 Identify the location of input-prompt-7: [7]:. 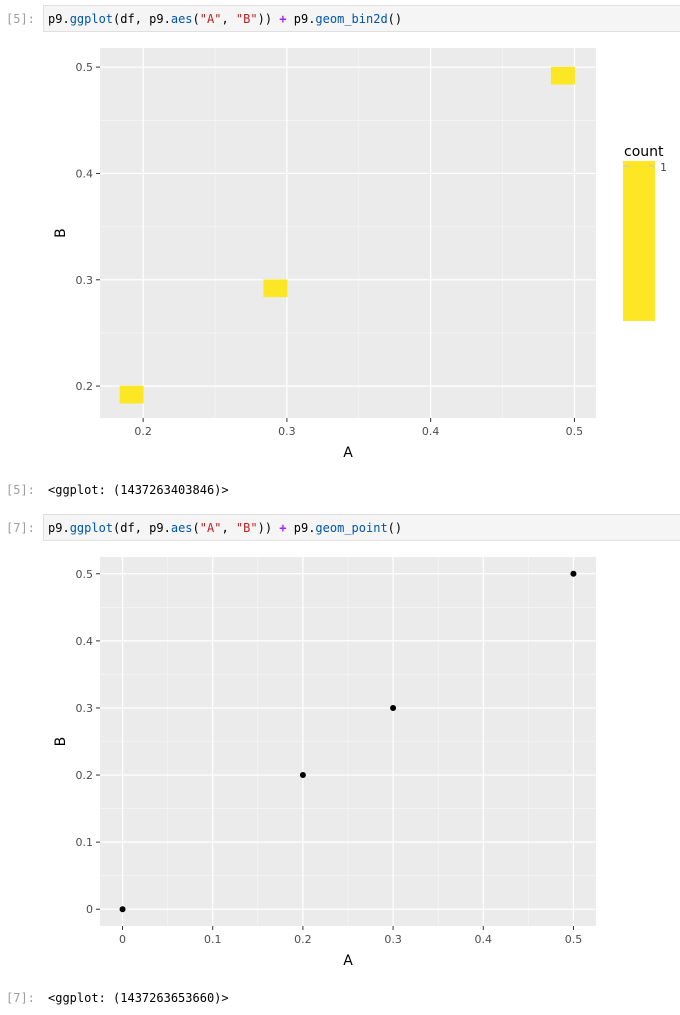
(20, 528).